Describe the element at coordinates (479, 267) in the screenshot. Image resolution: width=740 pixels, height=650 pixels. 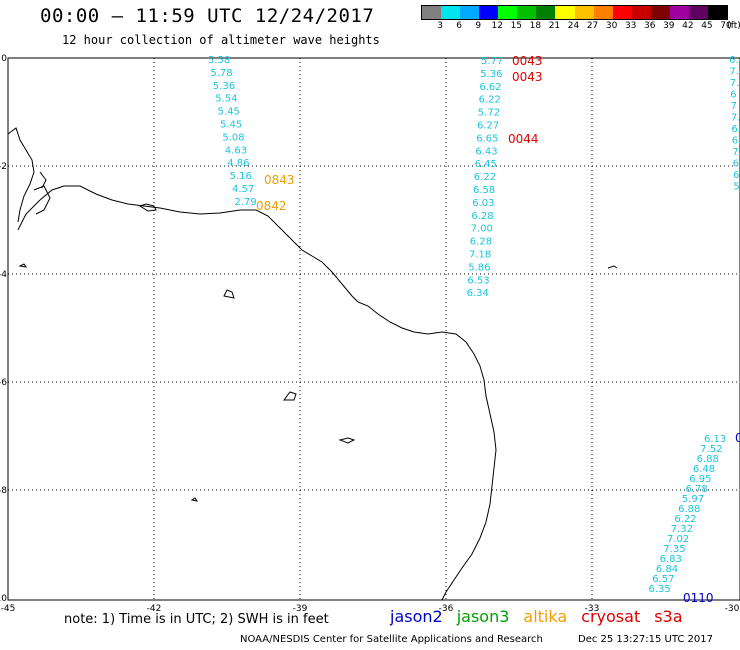
I see `center-track-value: 5.86` at that location.